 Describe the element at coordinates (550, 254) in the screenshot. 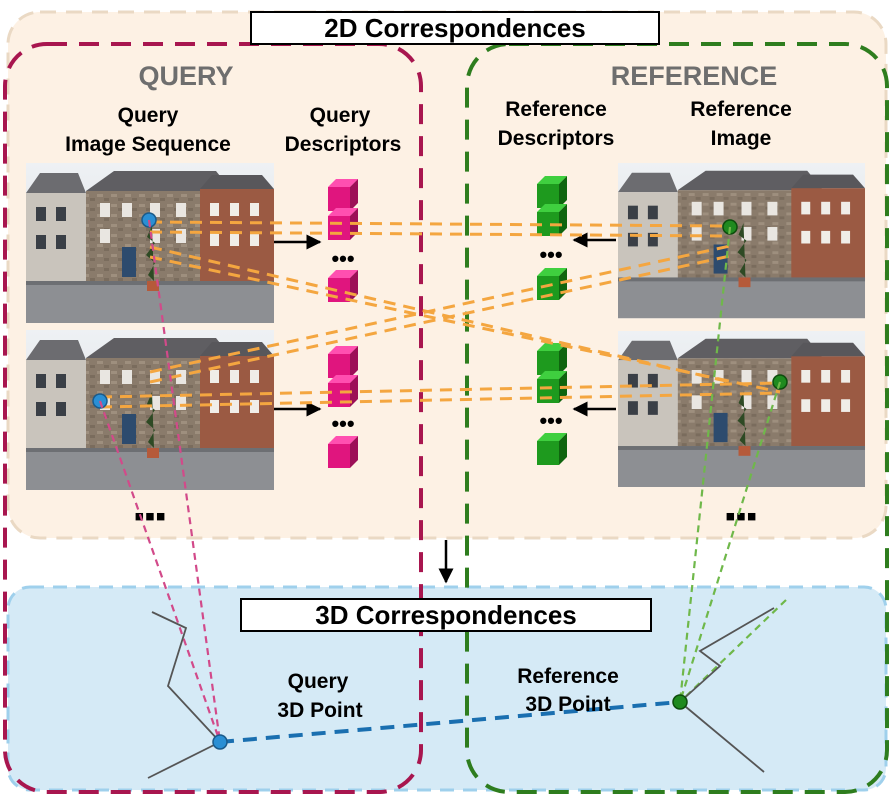

I see `reference-descriptor-ellipsis-1: •••` at that location.